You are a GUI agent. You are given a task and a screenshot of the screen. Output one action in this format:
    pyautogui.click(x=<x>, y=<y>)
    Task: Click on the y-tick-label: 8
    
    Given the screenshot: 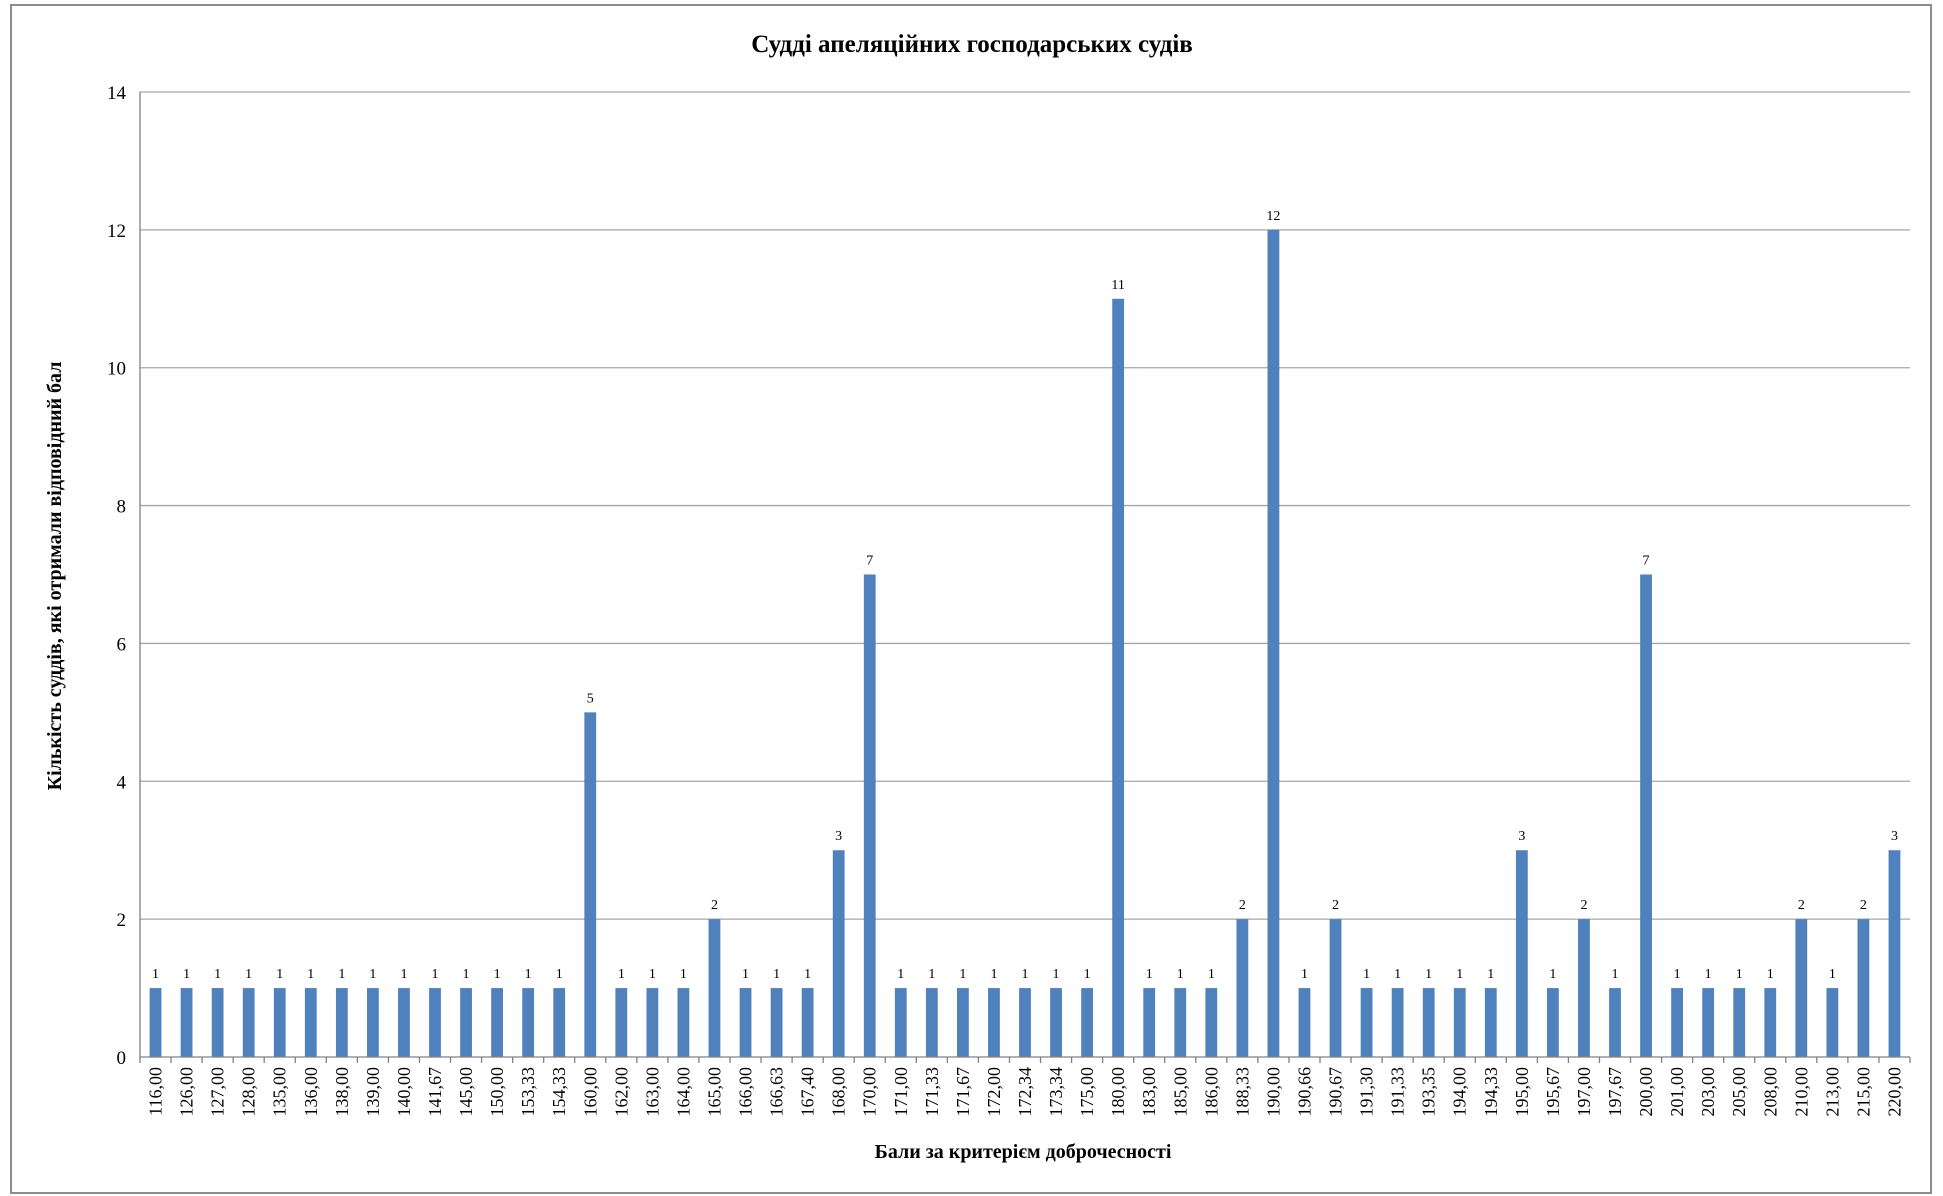 What is the action you would take?
    pyautogui.click(x=122, y=507)
    